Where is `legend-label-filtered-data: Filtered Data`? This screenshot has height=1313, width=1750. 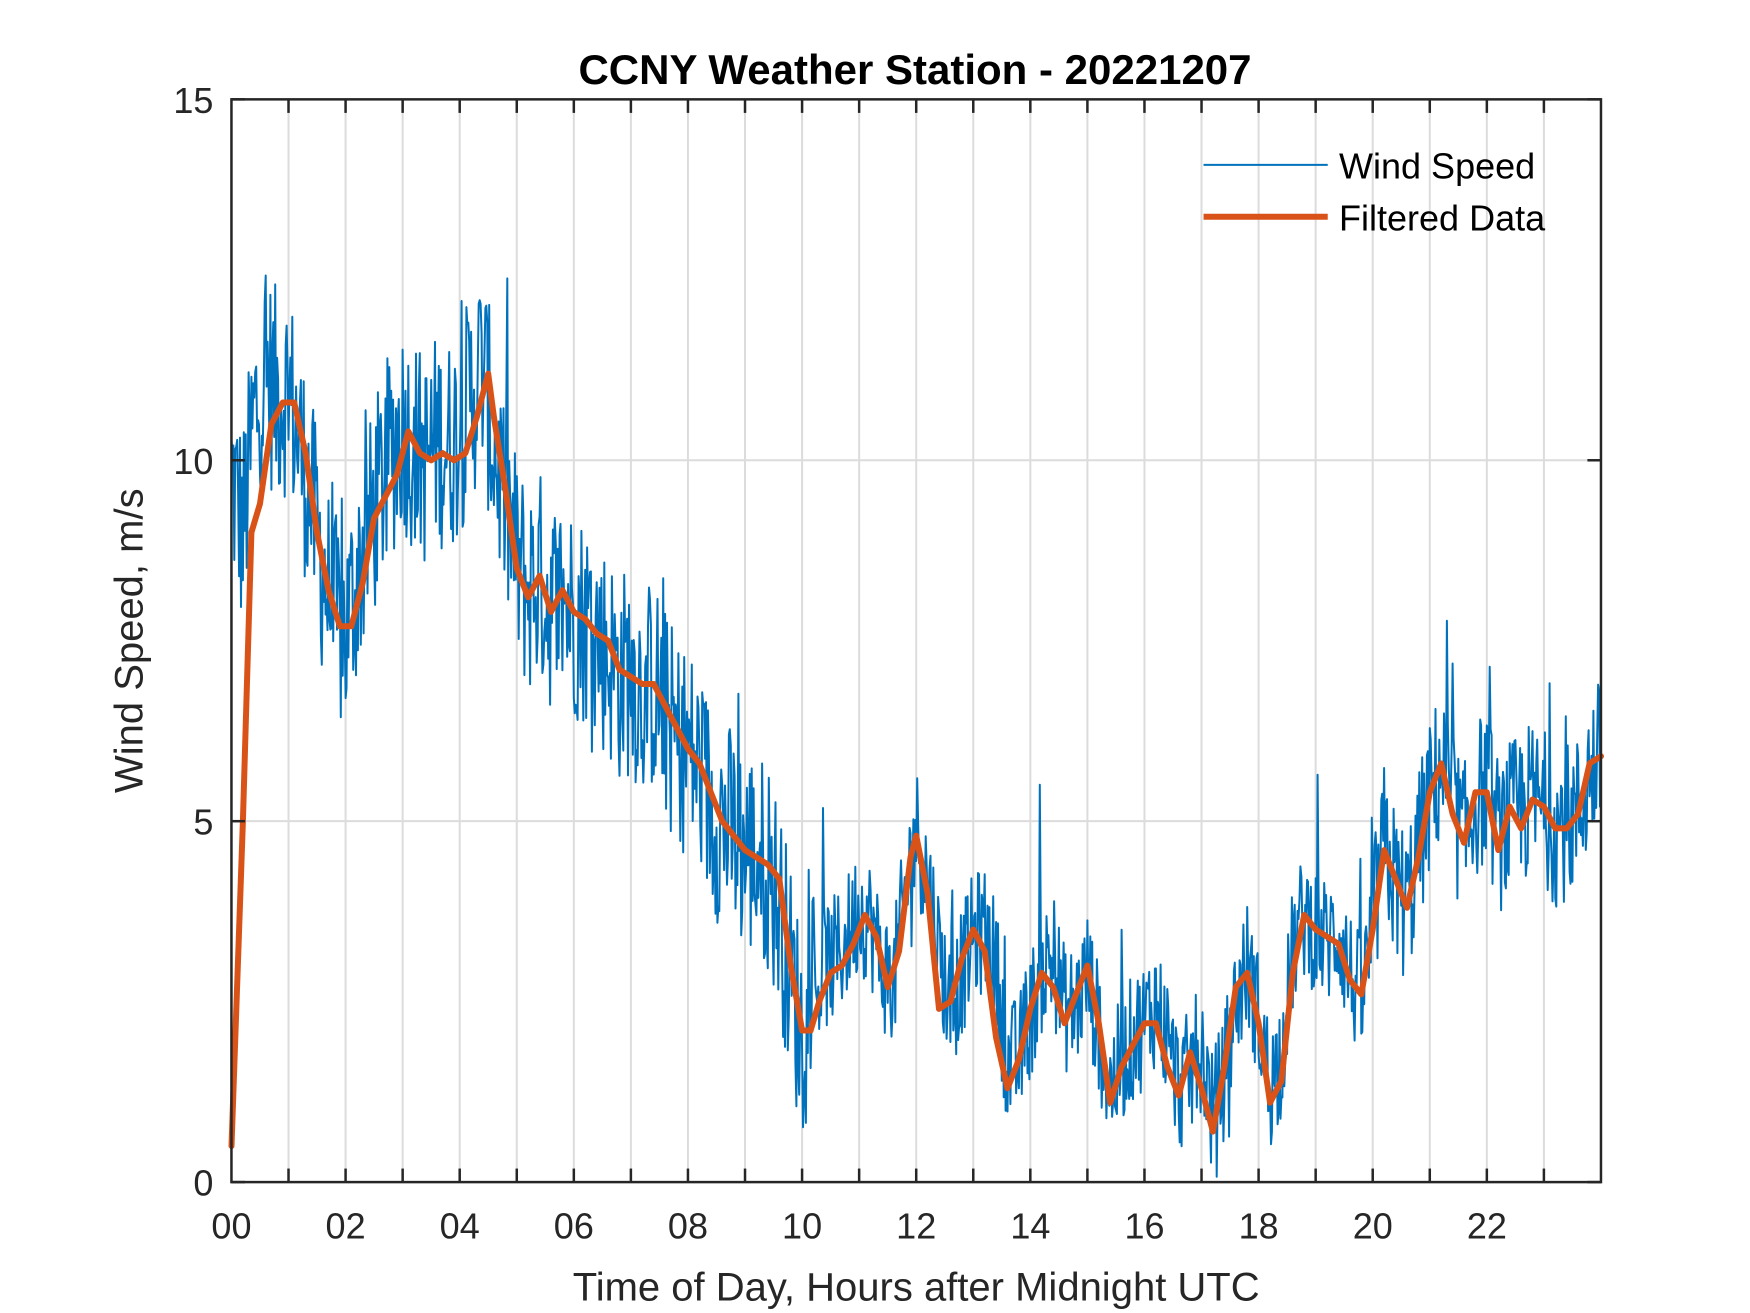 legend-label-filtered-data: Filtered Data is located at coordinates (1442, 217).